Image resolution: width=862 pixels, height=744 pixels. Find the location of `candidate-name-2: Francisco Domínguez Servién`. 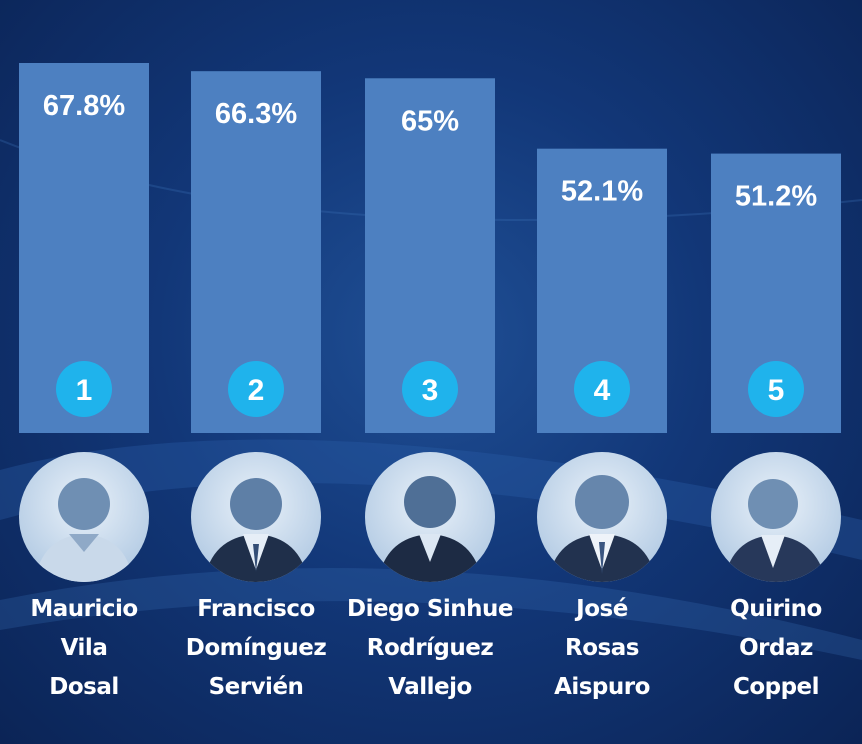

candidate-name-2: Francisco Domínguez Servién is located at coordinates (256, 648).